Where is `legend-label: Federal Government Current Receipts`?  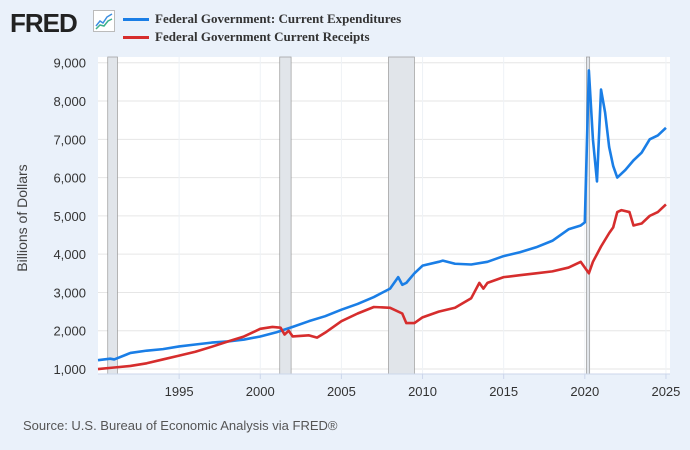
legend-label: Federal Government Current Receipts is located at coordinates (262, 36).